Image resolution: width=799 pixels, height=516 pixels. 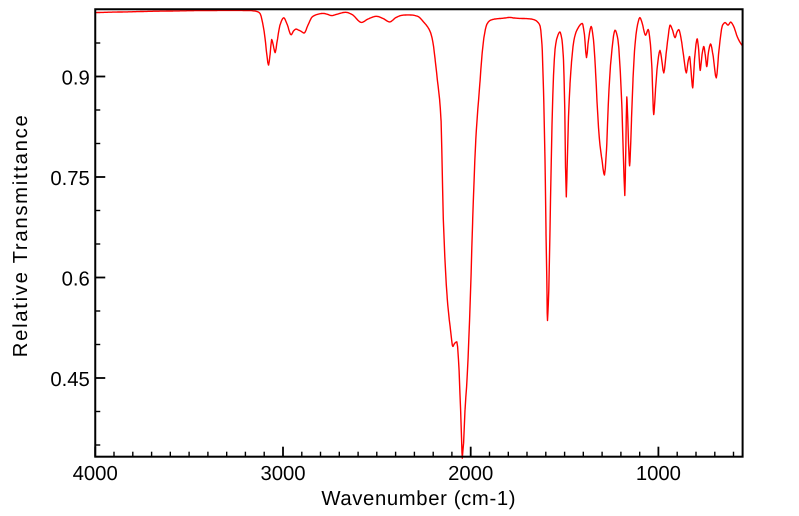 What do you see at coordinates (470, 474) in the screenshot?
I see `svg-text: 2000` at bounding box center [470, 474].